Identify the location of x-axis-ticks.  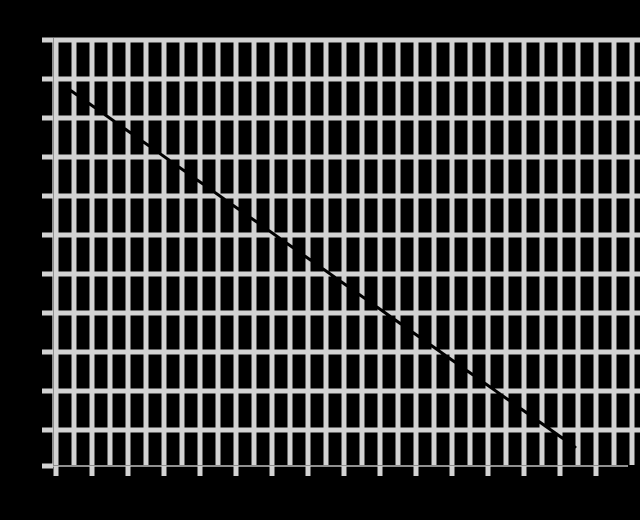
(326, 471).